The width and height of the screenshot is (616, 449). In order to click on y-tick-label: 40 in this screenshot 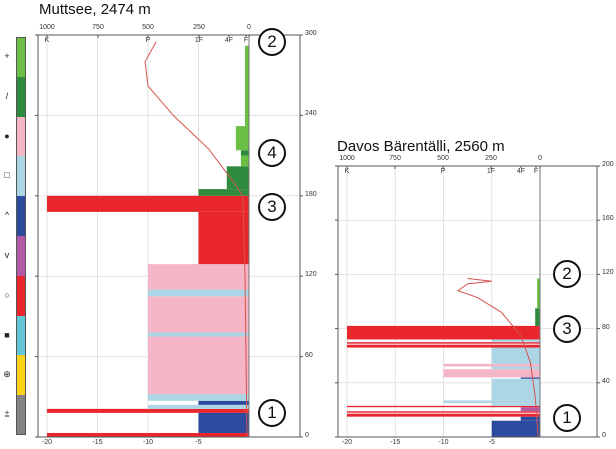, I will do `click(606, 381)`.